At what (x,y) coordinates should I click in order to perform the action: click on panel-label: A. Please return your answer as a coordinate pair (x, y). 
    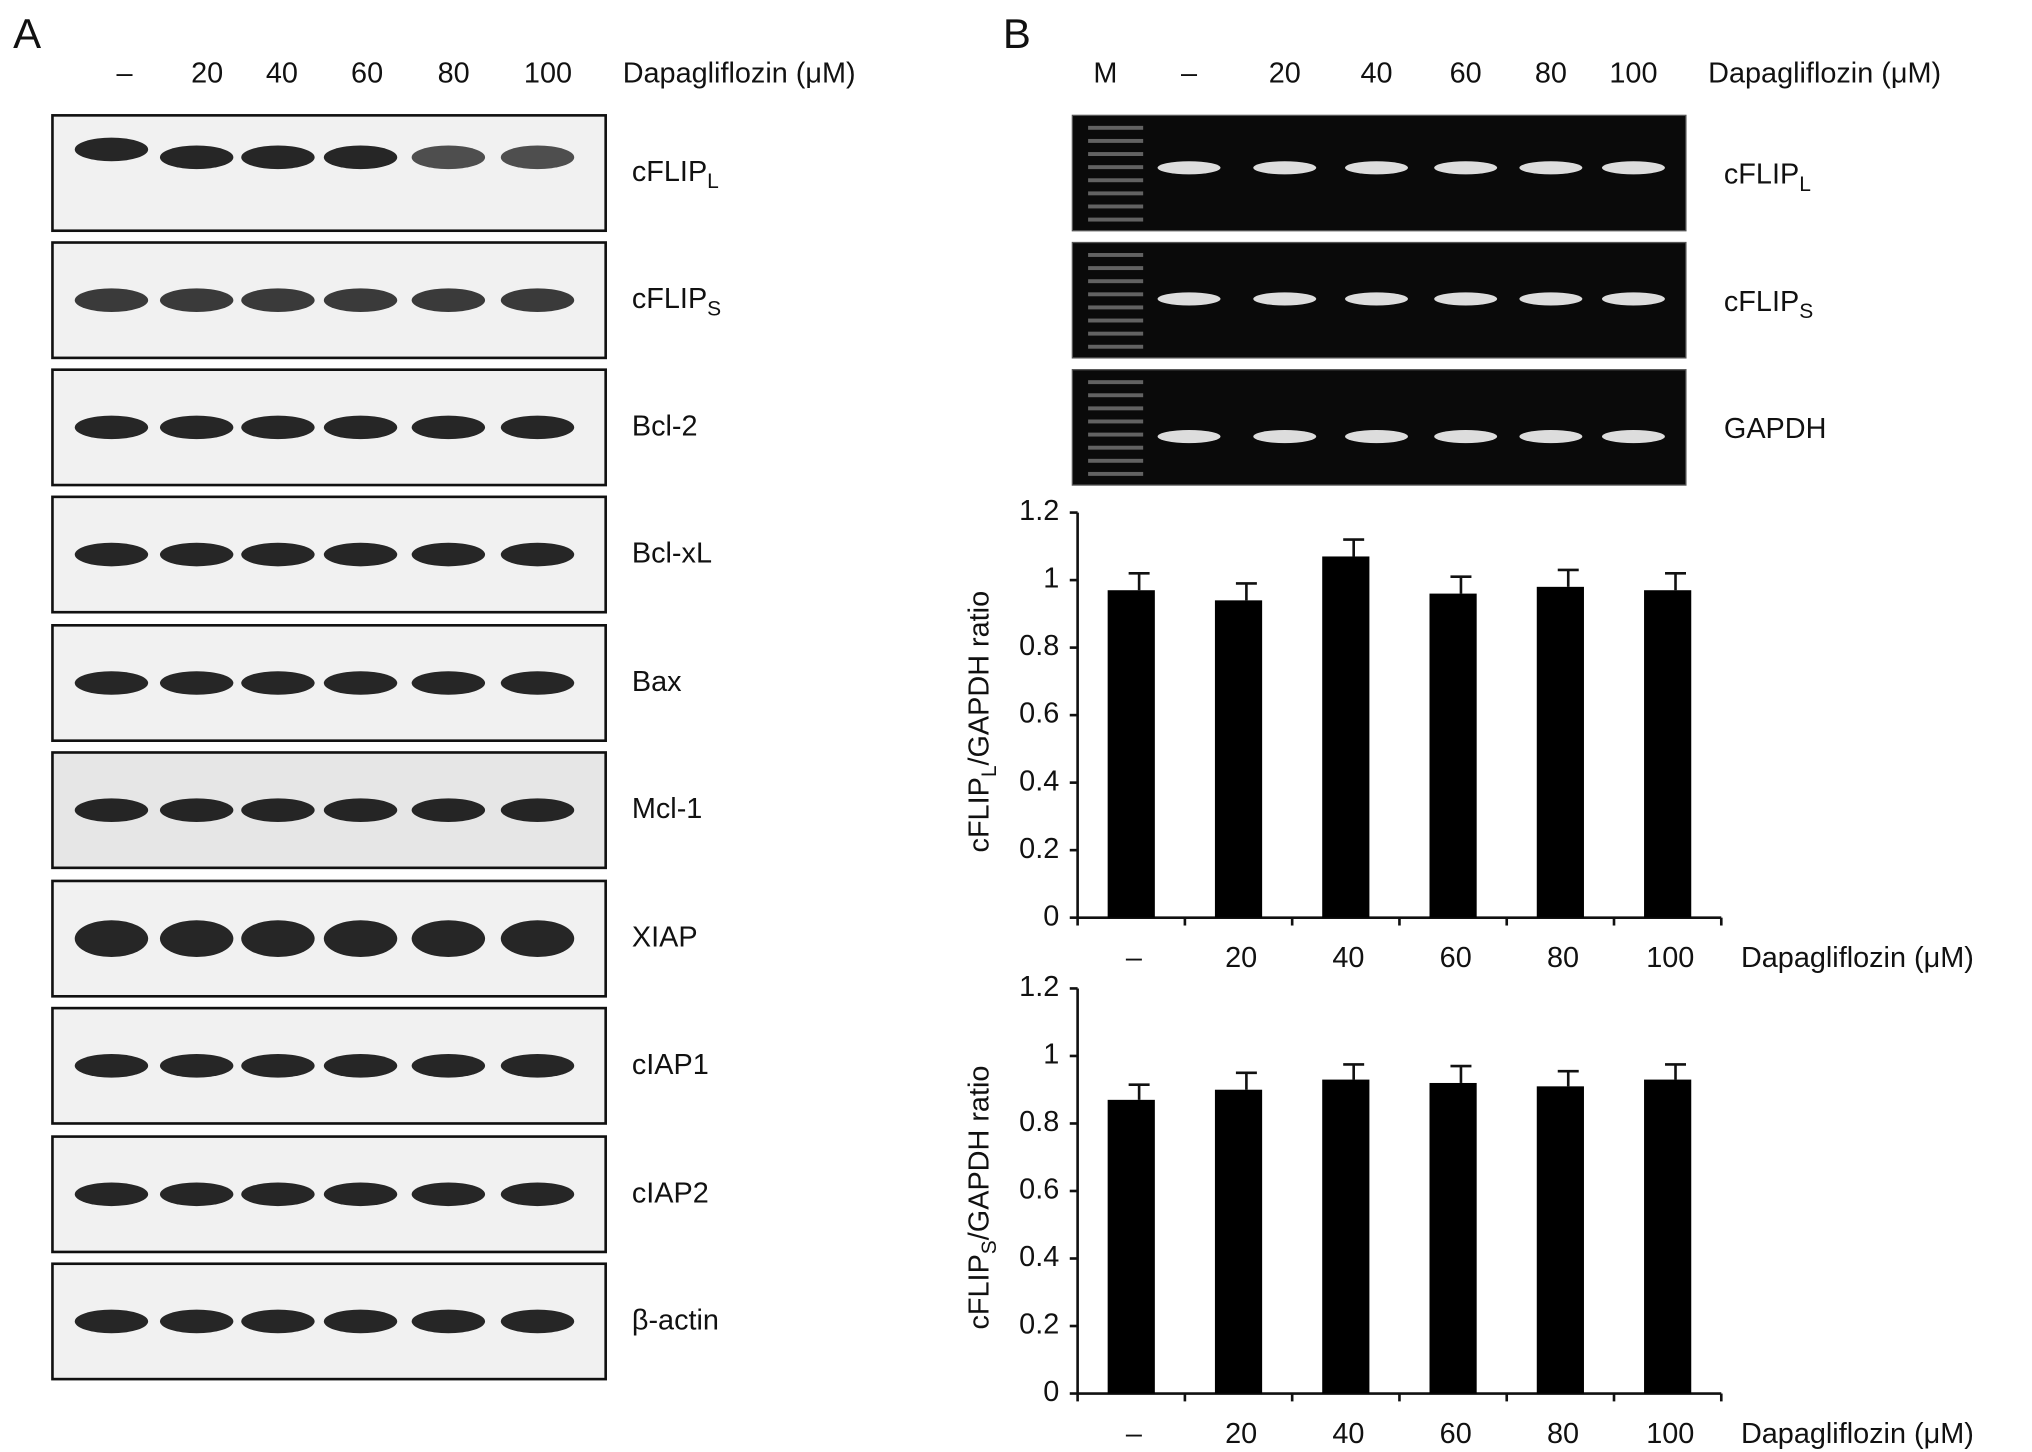
    Looking at the image, I should click on (27, 33).